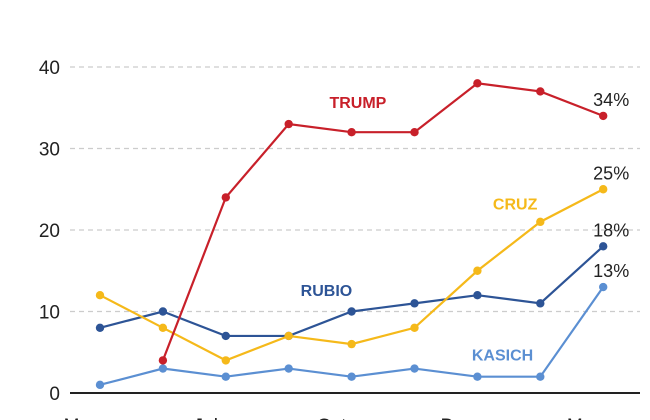 The height and width of the screenshot is (420, 650). Describe the element at coordinates (458, 418) in the screenshot. I see `x-tick-label: Dec` at that location.